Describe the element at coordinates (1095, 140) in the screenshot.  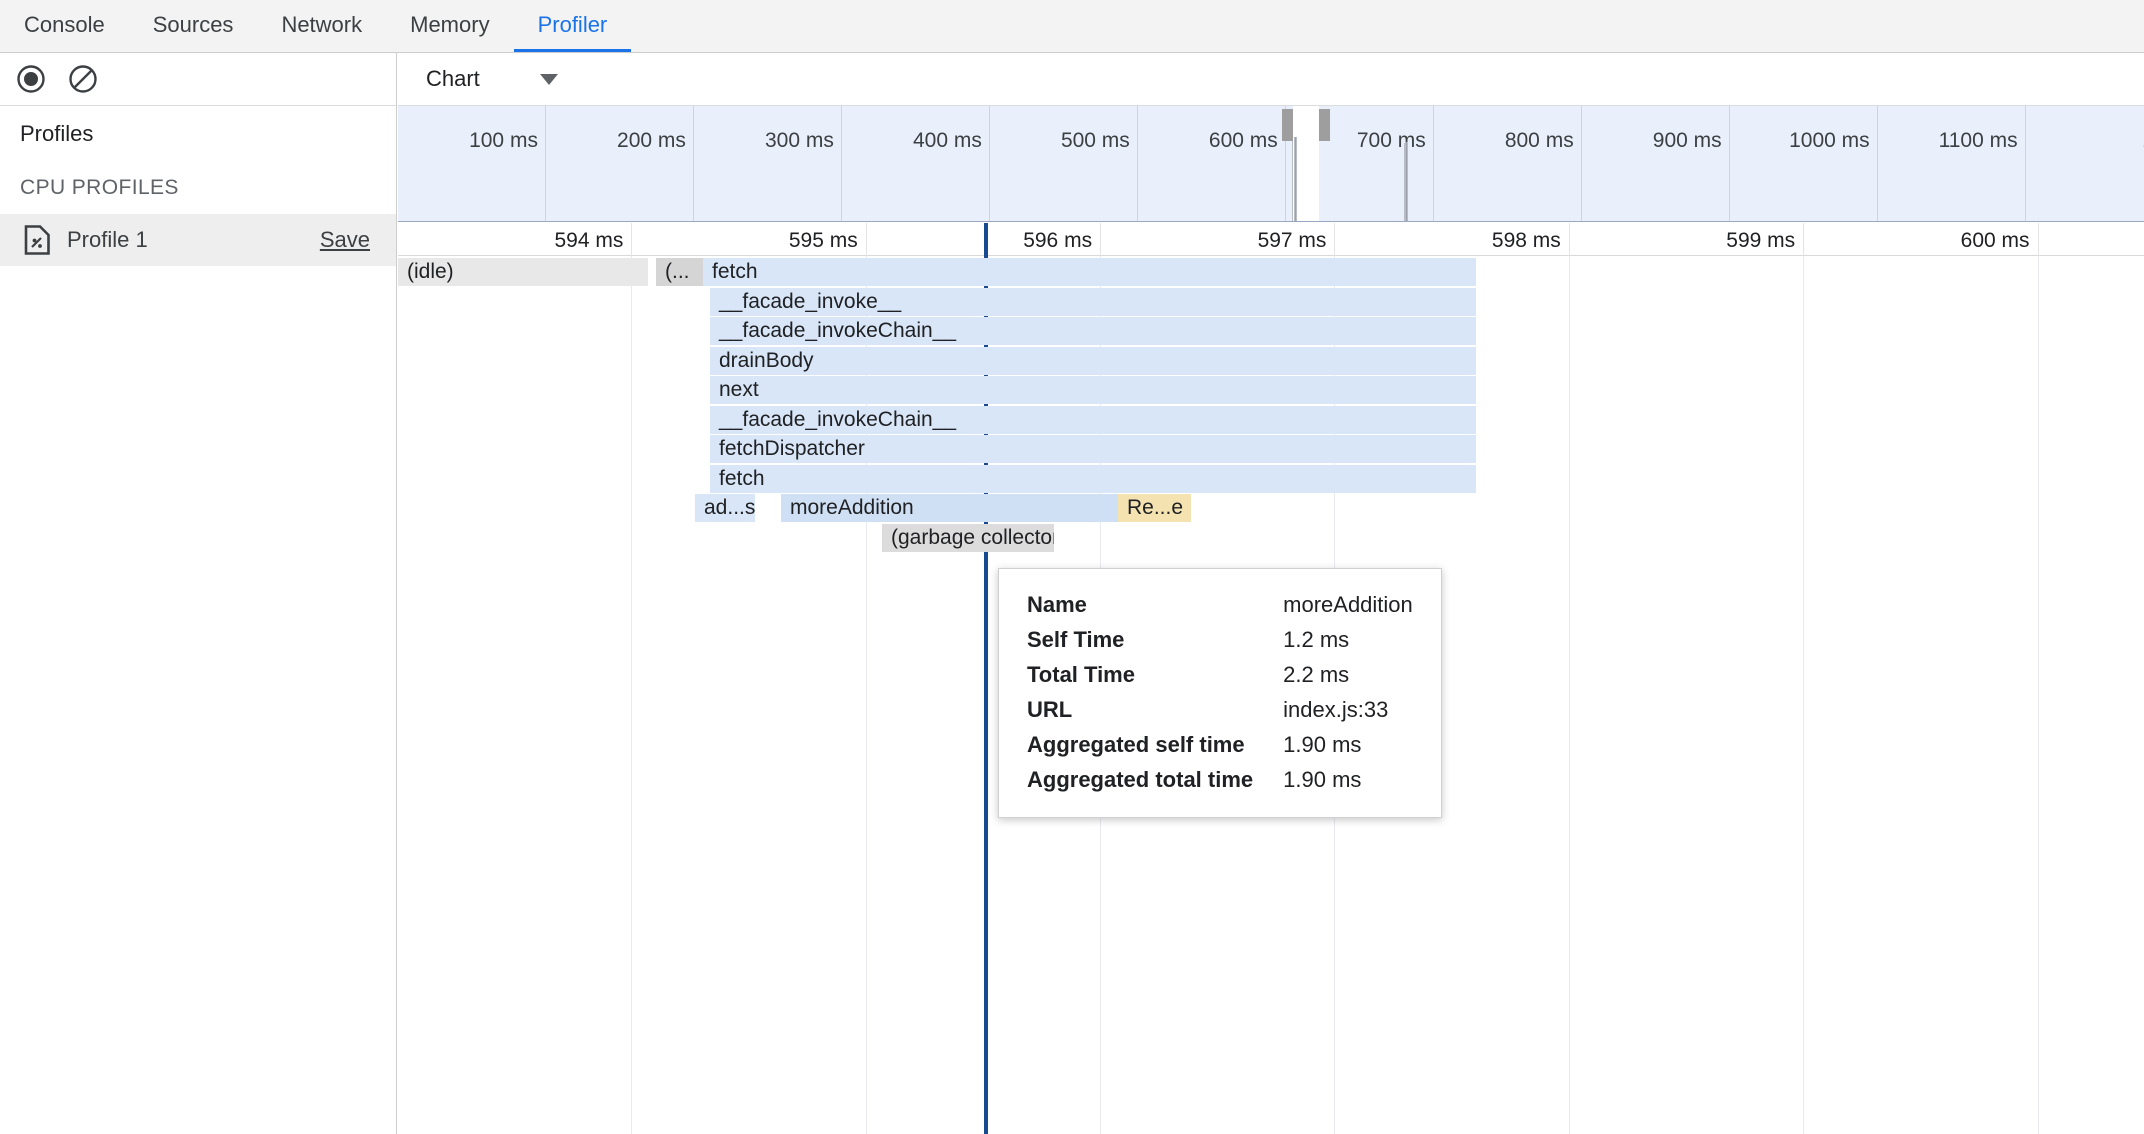
I see `overview-tick-label: 500 ms` at that location.